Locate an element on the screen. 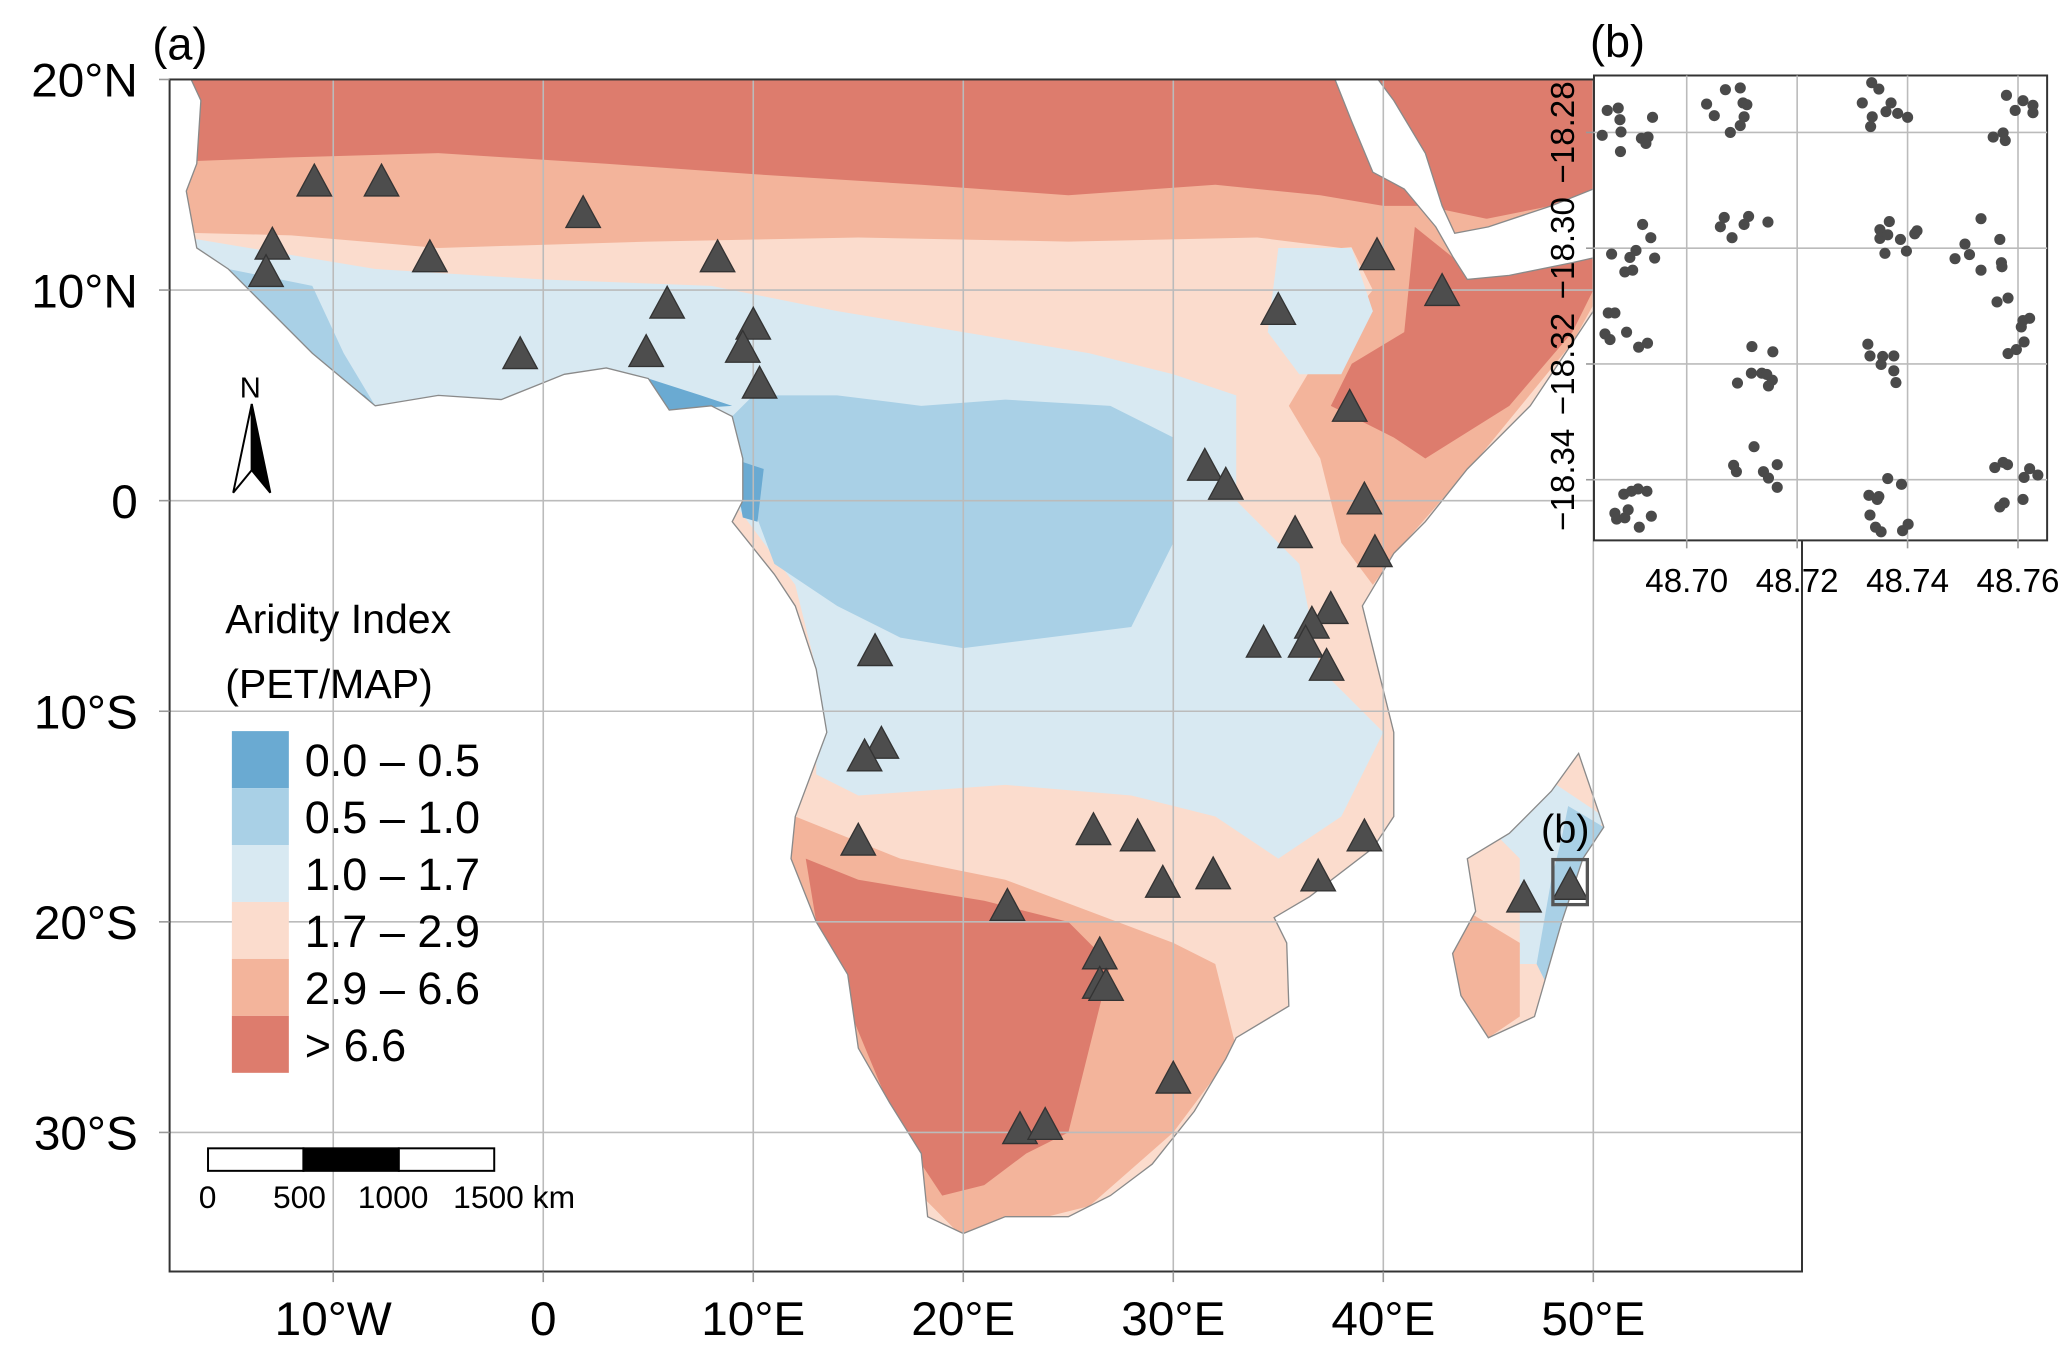  legend-label: > 6.6 is located at coordinates (355, 1045).